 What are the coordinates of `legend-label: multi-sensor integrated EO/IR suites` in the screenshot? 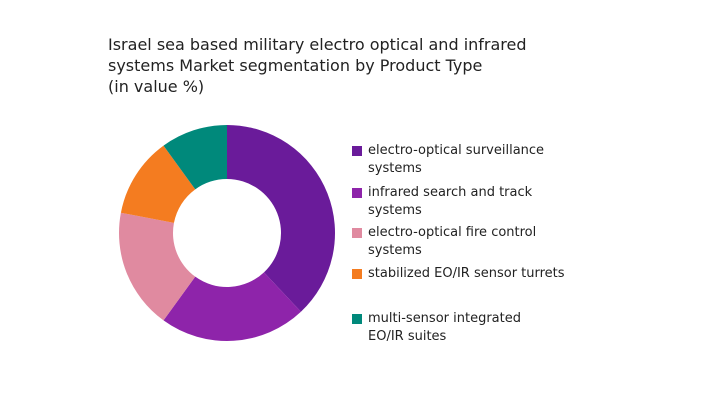 It's located at (444, 327).